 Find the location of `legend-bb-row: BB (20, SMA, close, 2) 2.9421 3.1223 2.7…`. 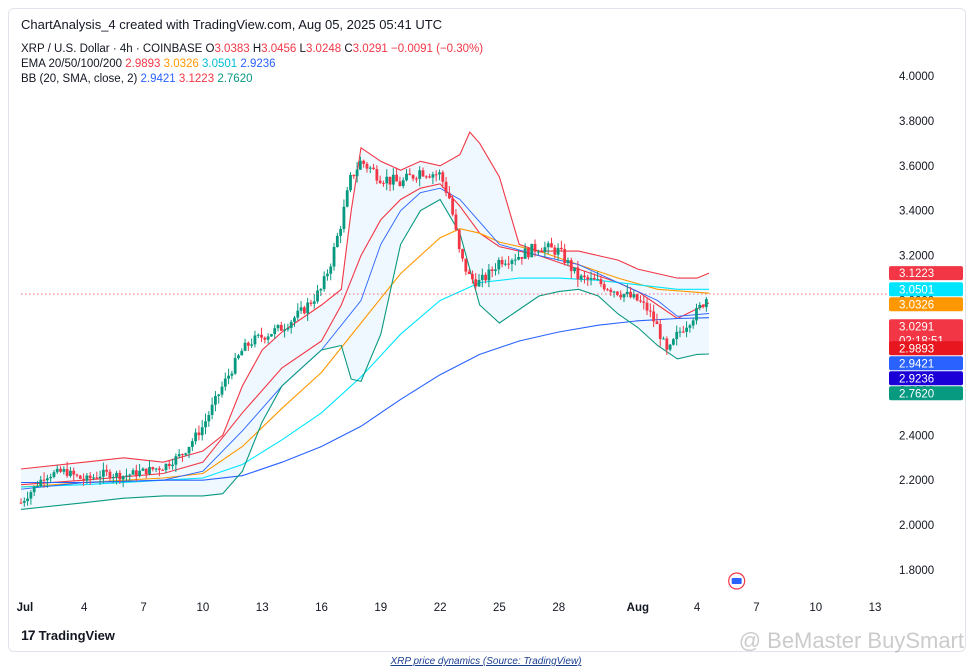

legend-bb-row: BB (20, SMA, close, 2) 2.9421 3.1223 2.7… is located at coordinates (252, 79).